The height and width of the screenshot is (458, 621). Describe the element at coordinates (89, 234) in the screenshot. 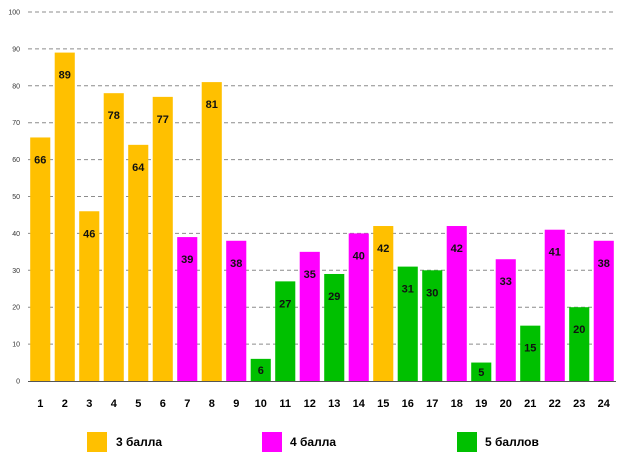

I see `bar-value-label-3: 46` at that location.